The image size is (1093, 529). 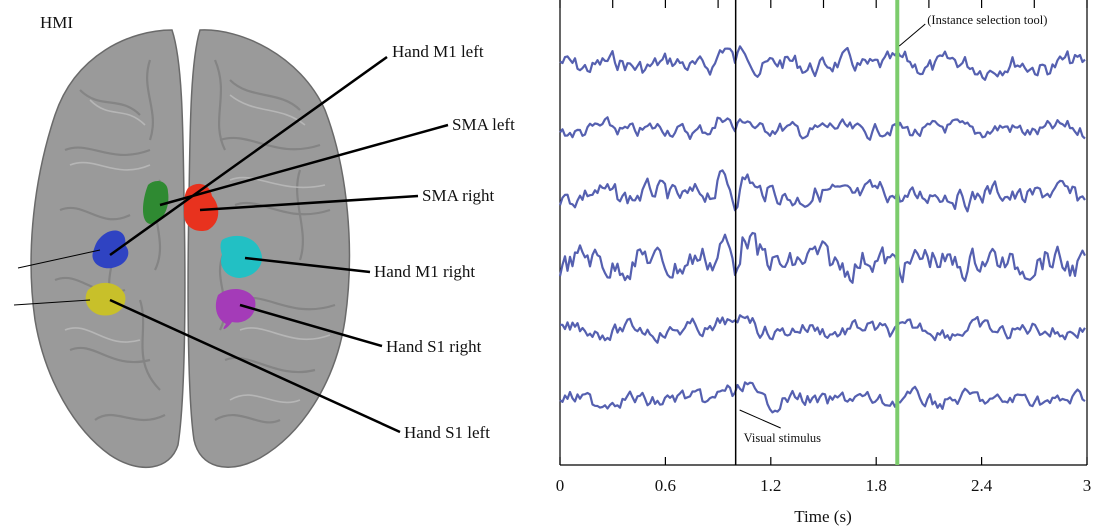 I want to click on stimulus-label: Visual stimulus, so click(x=783, y=438).